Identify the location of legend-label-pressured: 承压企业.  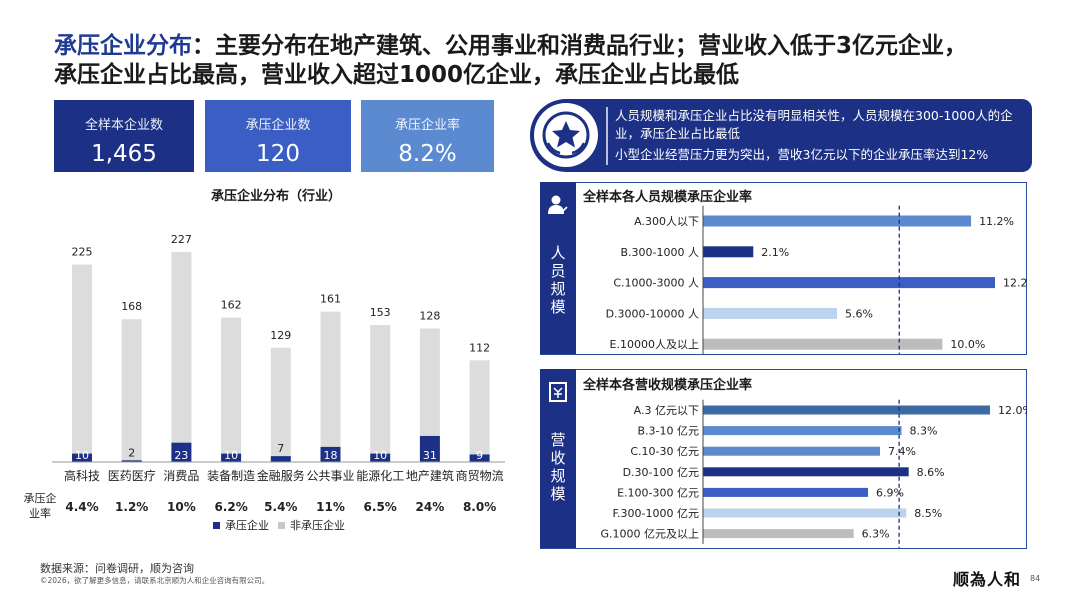
(247, 525).